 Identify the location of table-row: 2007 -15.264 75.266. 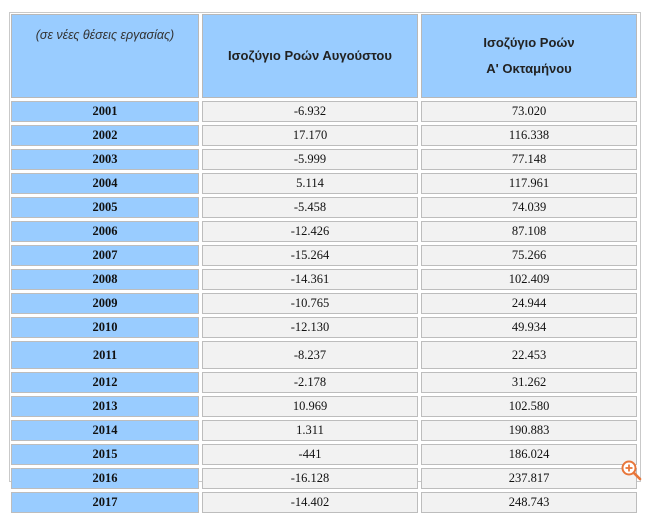
(324, 255).